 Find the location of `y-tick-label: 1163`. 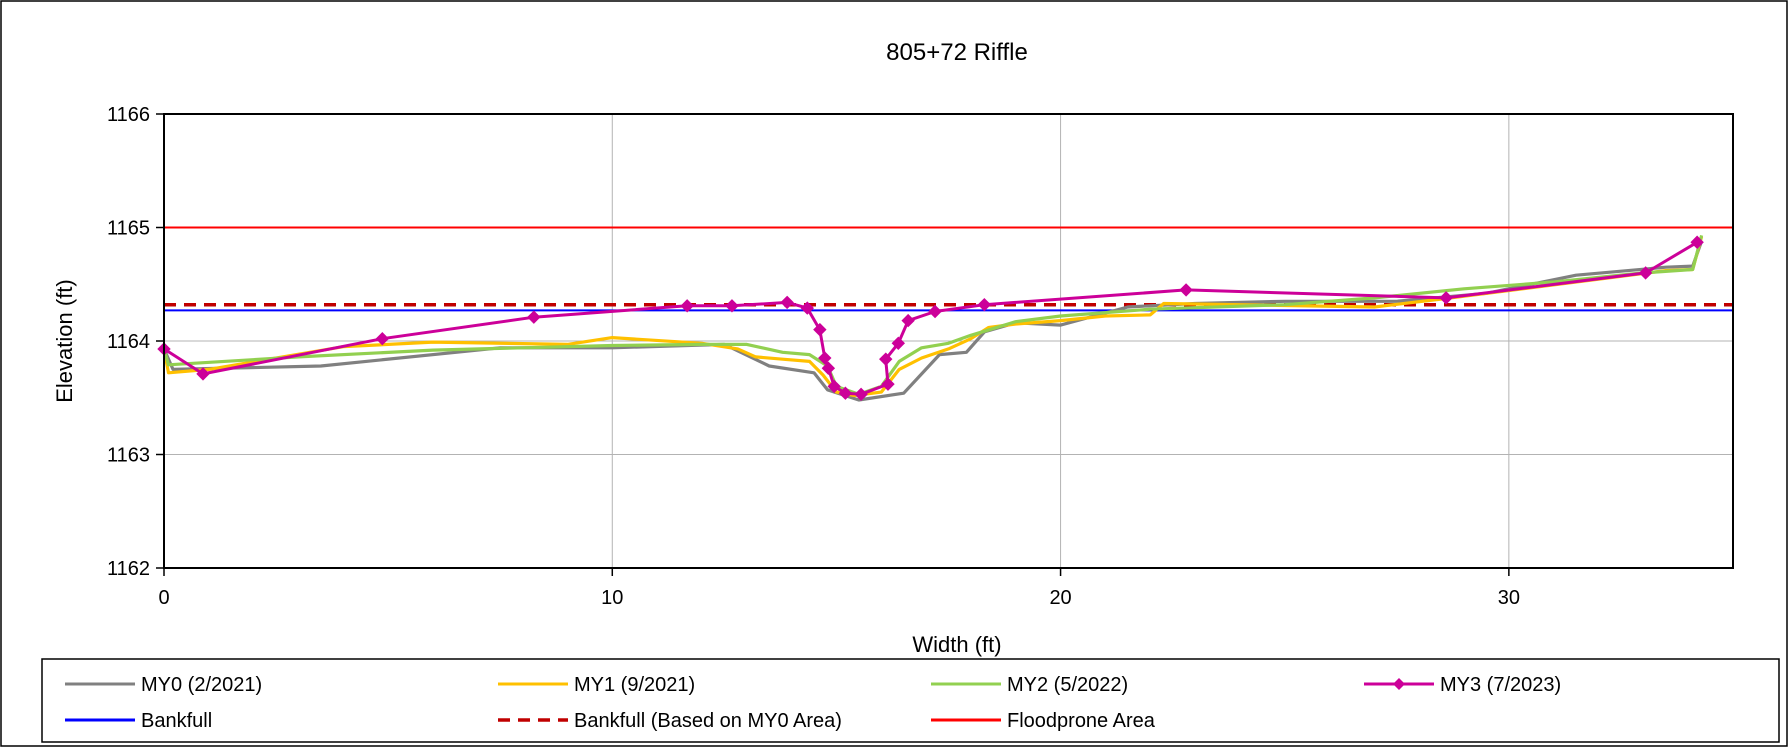

y-tick-label: 1163 is located at coordinates (128, 456).